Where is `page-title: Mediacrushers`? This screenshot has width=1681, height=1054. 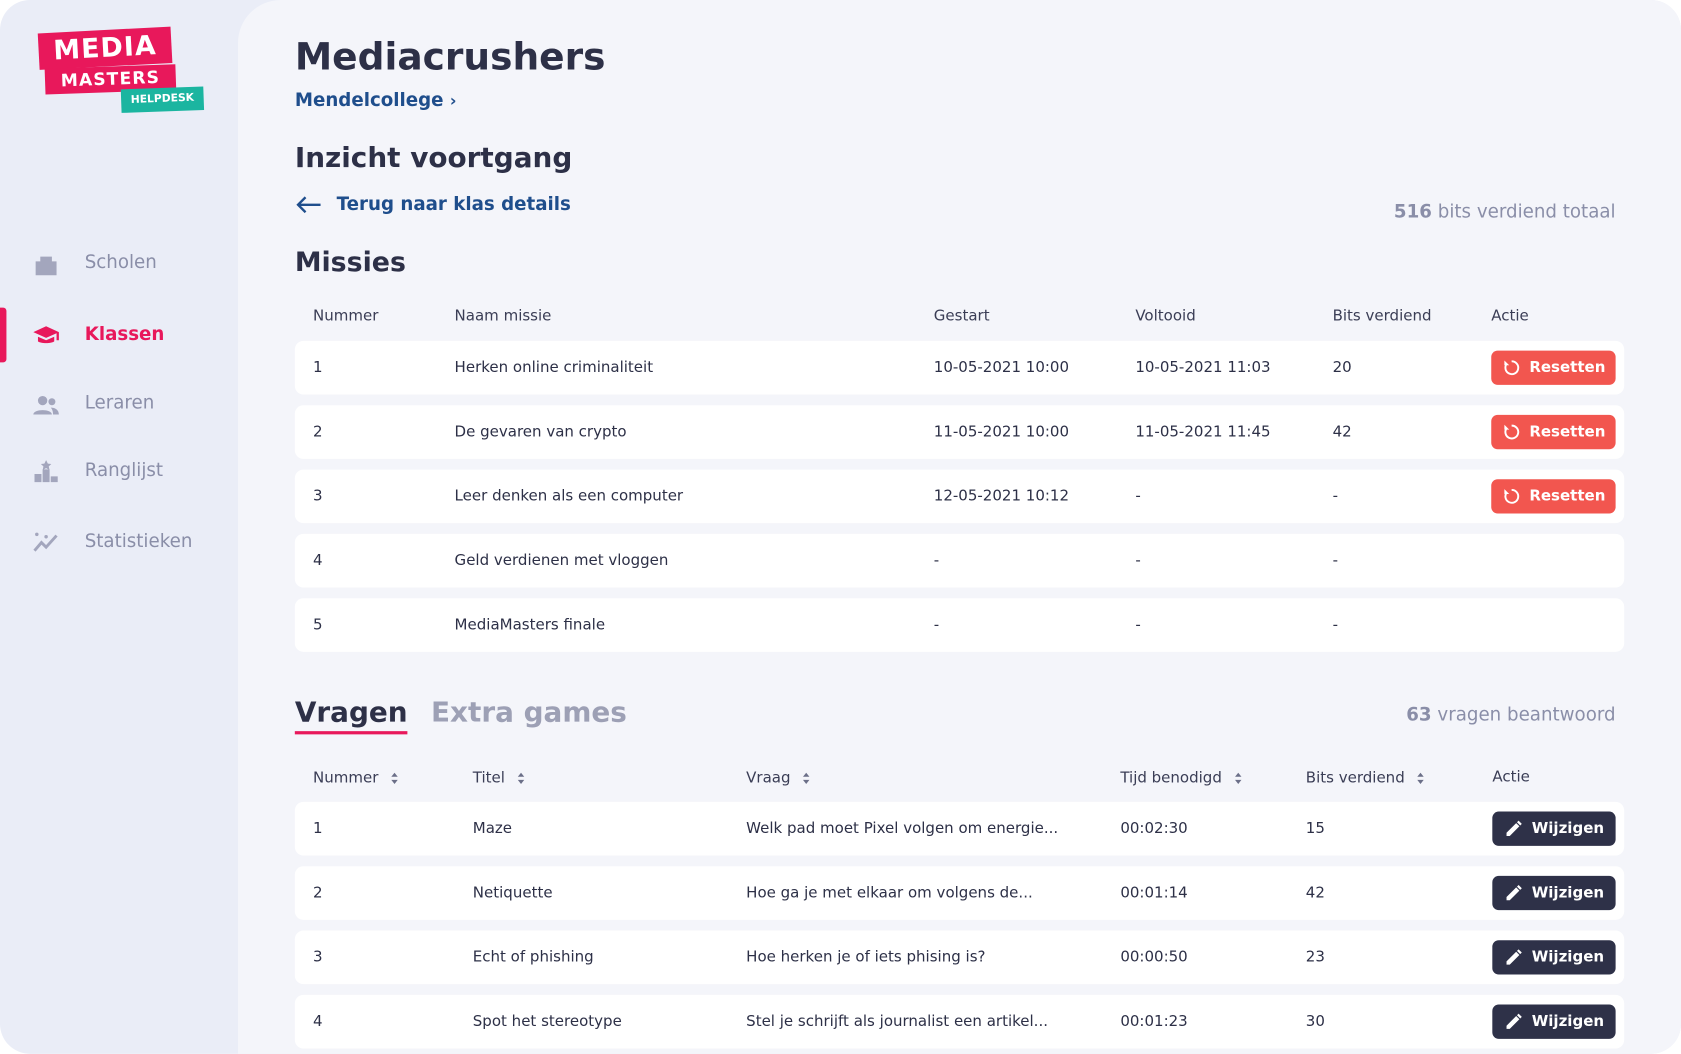 page-title: Mediacrushers is located at coordinates (450, 58).